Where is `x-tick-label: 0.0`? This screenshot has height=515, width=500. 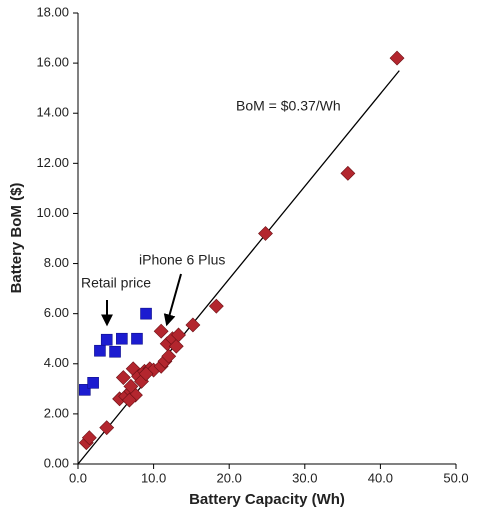
x-tick-label: 0.0 is located at coordinates (78, 477).